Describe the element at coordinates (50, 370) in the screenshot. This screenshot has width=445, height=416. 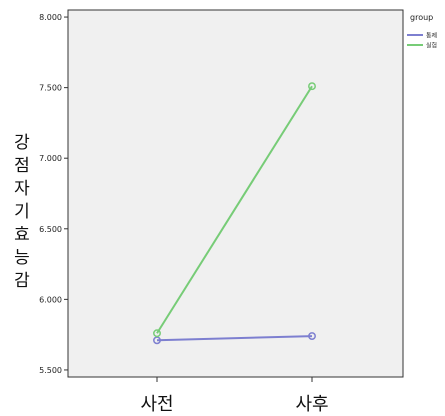
I see `y-tick-label: 5.500` at that location.